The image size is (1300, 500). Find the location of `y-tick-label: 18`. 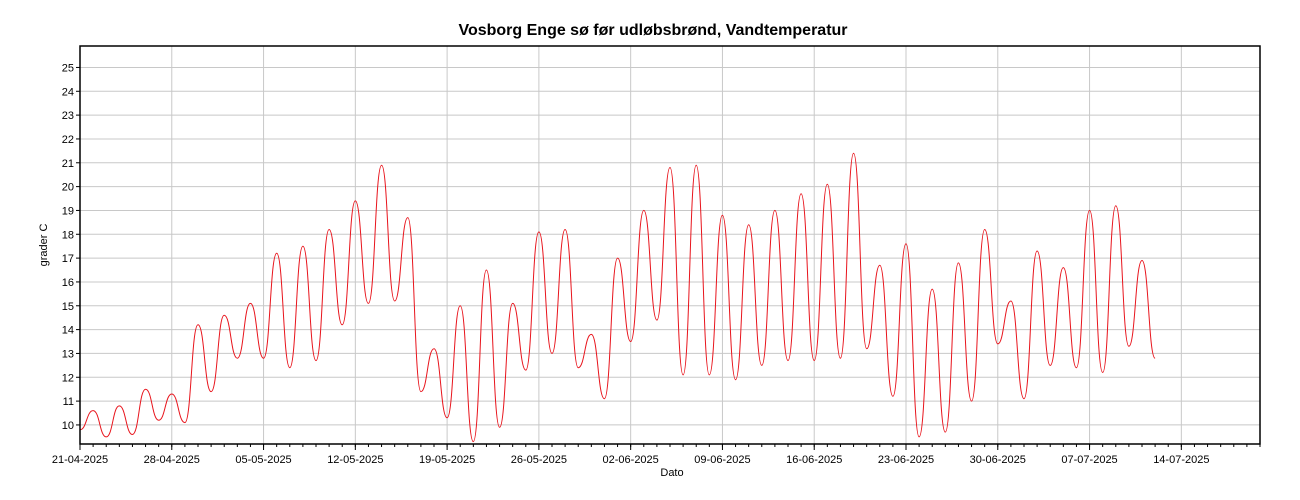

y-tick-label: 18 is located at coordinates (68, 235).